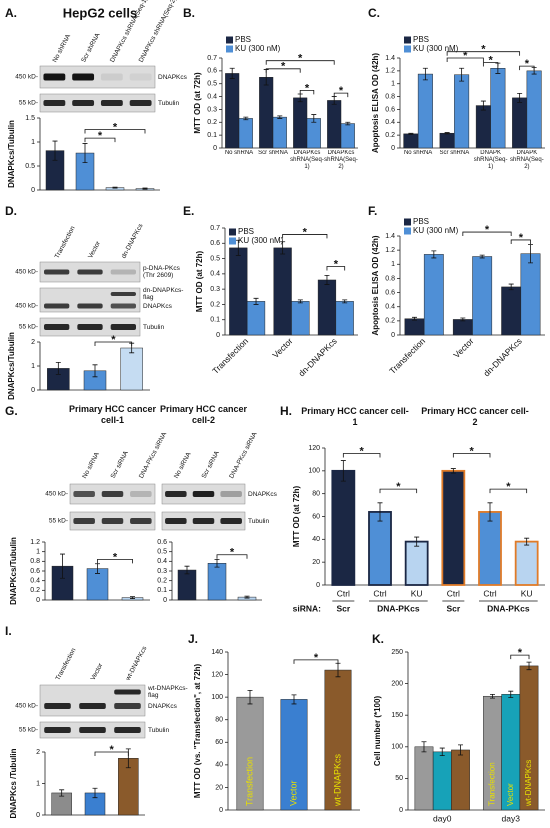  I want to click on y-tick-label: 100, so click(217, 697).